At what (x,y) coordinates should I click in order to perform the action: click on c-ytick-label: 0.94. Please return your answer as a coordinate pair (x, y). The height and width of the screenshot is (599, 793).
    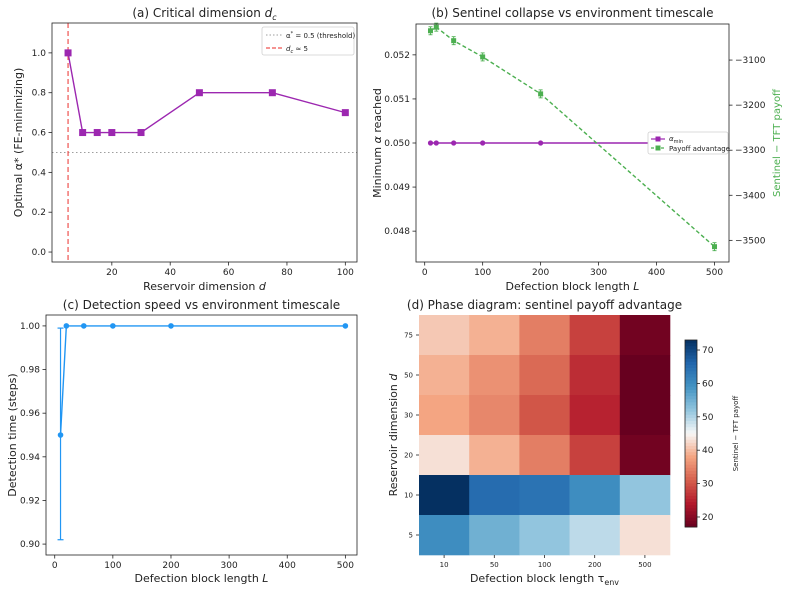
    Looking at the image, I should click on (30, 458).